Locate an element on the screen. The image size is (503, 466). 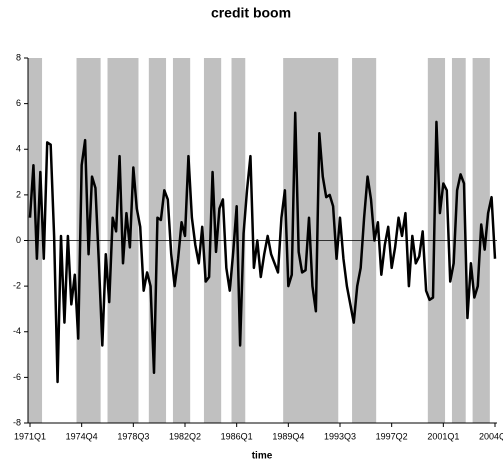
x-tick-label: 1982Q2 is located at coordinates (185, 436).